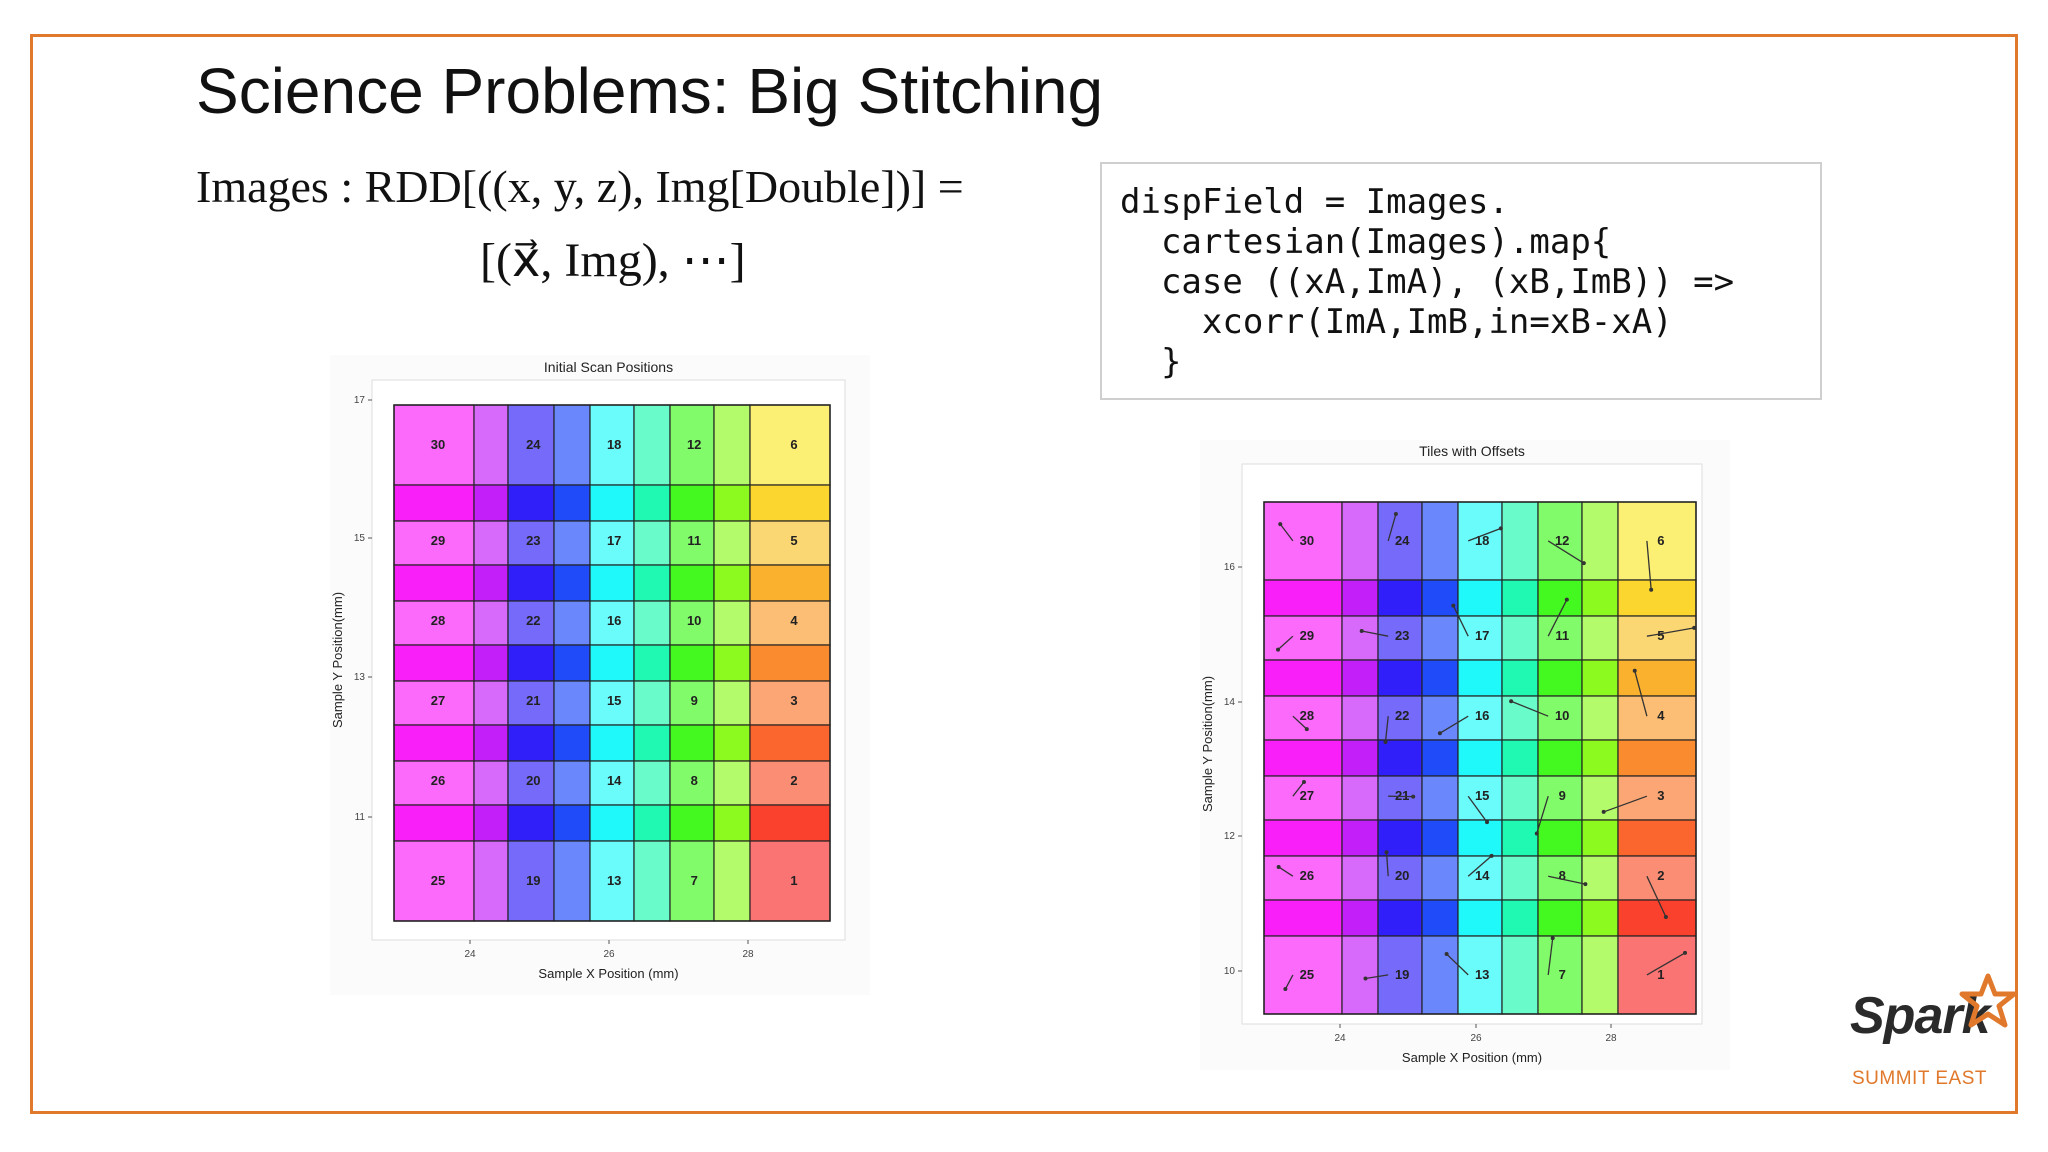 Image resolution: width=2048 pixels, height=1152 pixels. Describe the element at coordinates (1935, 1034) in the screenshot. I see `spark-summit-logo: Spark SUMMIT EAST` at that location.